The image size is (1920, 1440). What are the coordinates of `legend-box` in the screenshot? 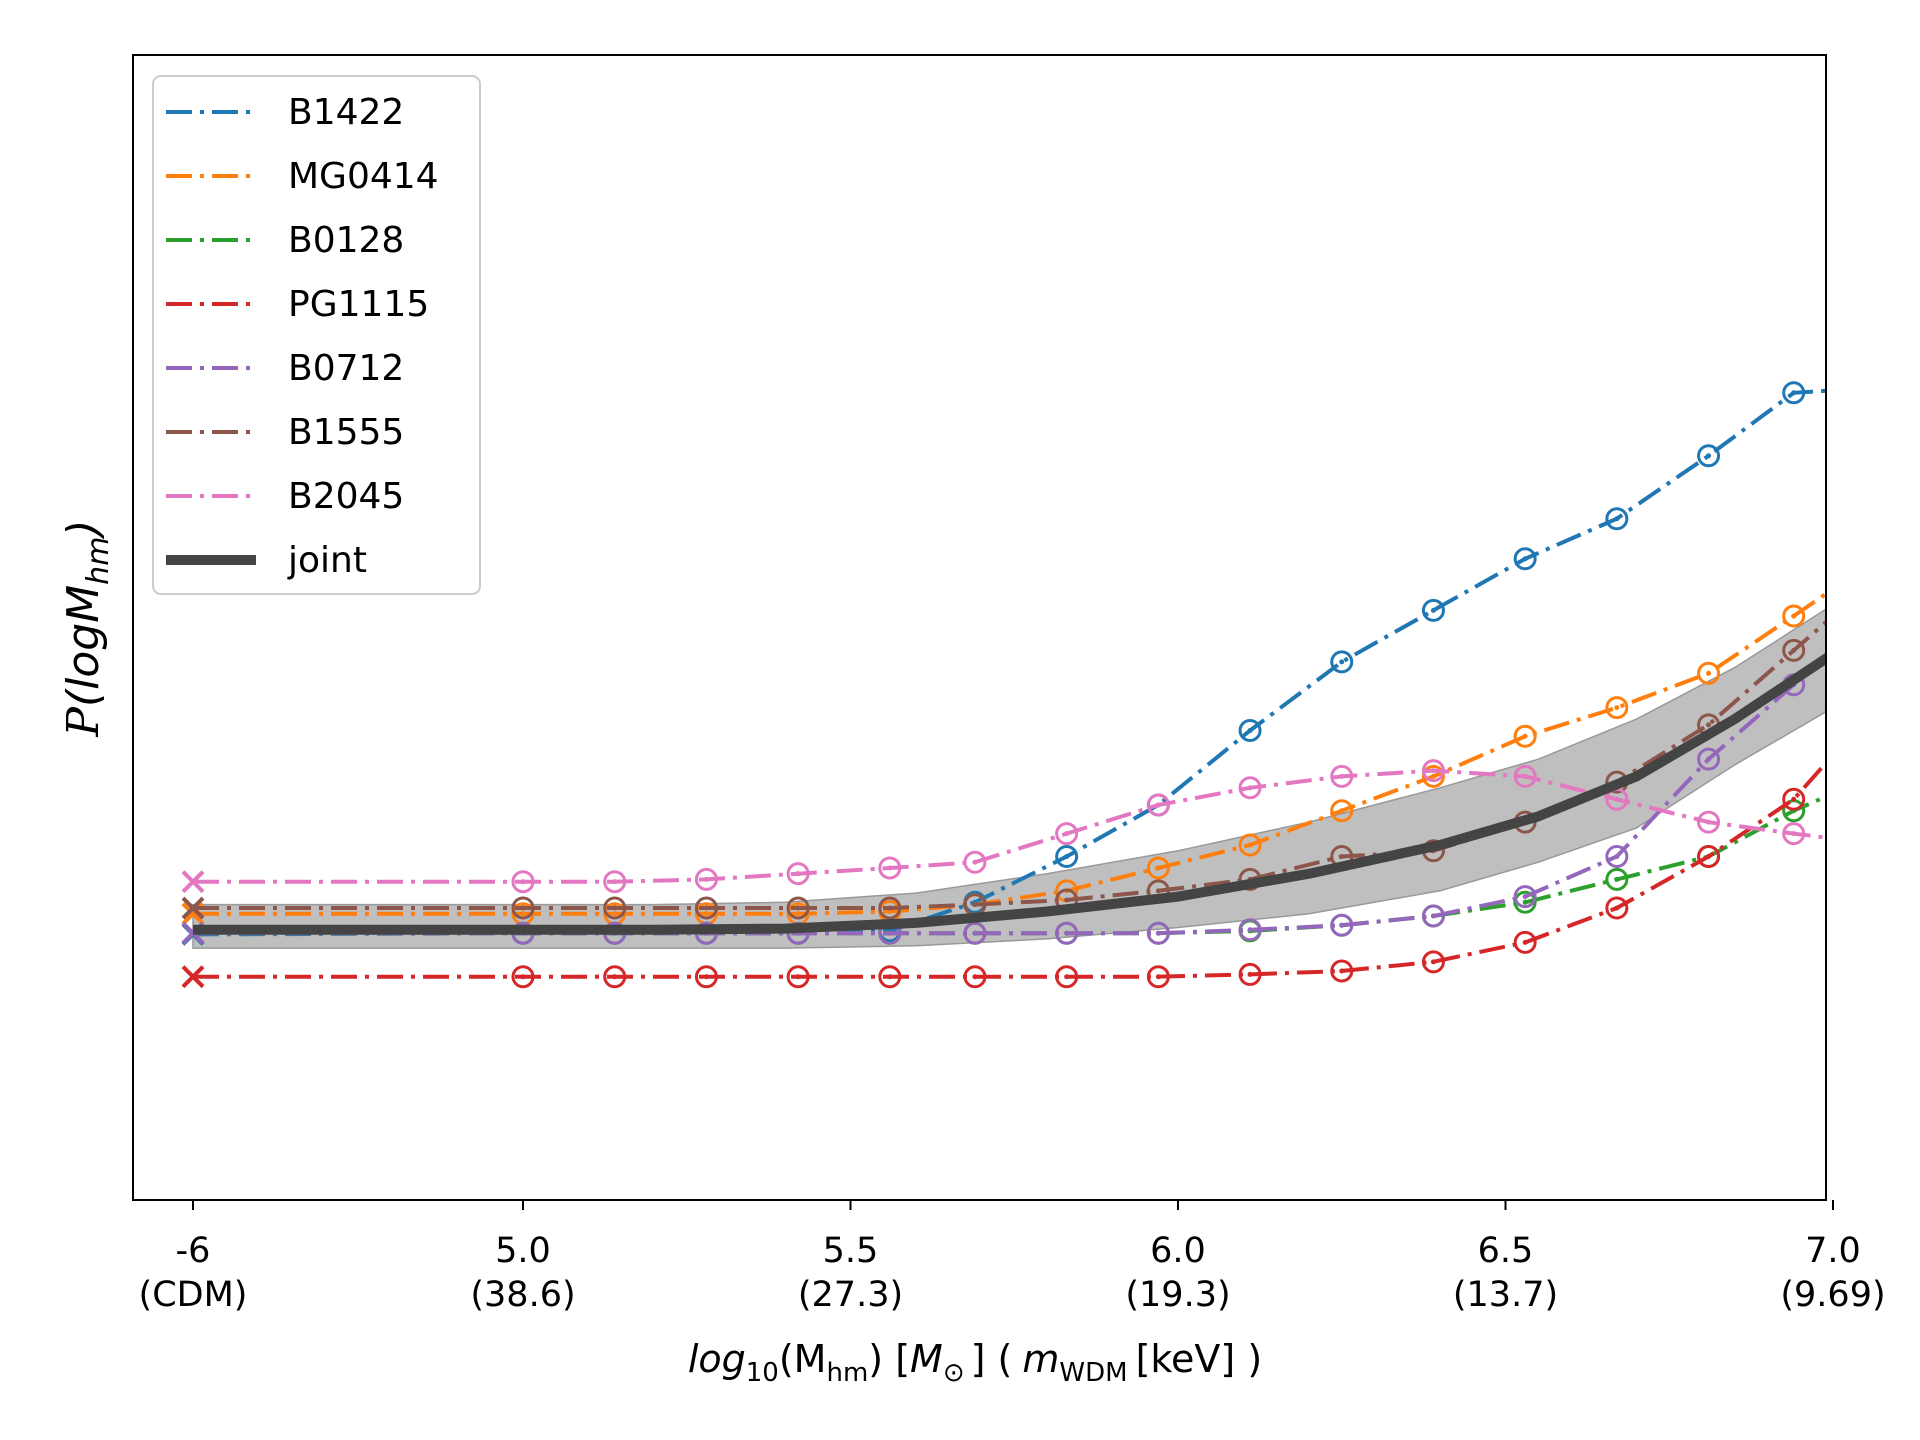 It's located at (316, 335).